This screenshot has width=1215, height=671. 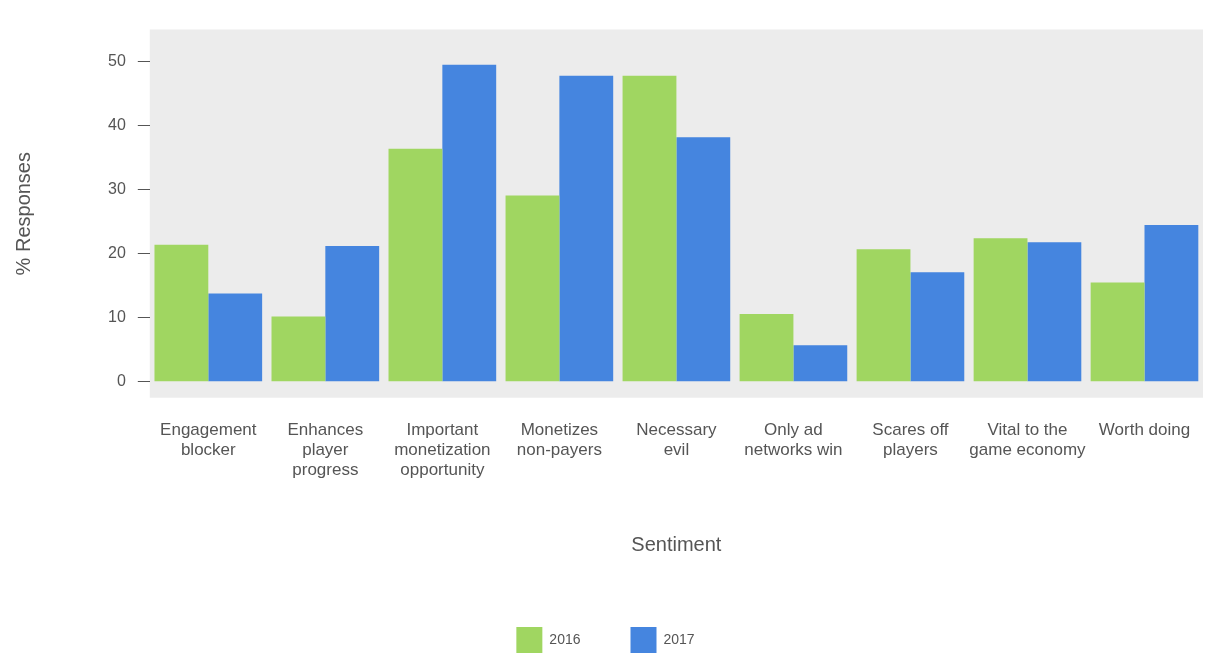 What do you see at coordinates (793, 439) in the screenshot?
I see `x-tick-label: Only ad networks win` at bounding box center [793, 439].